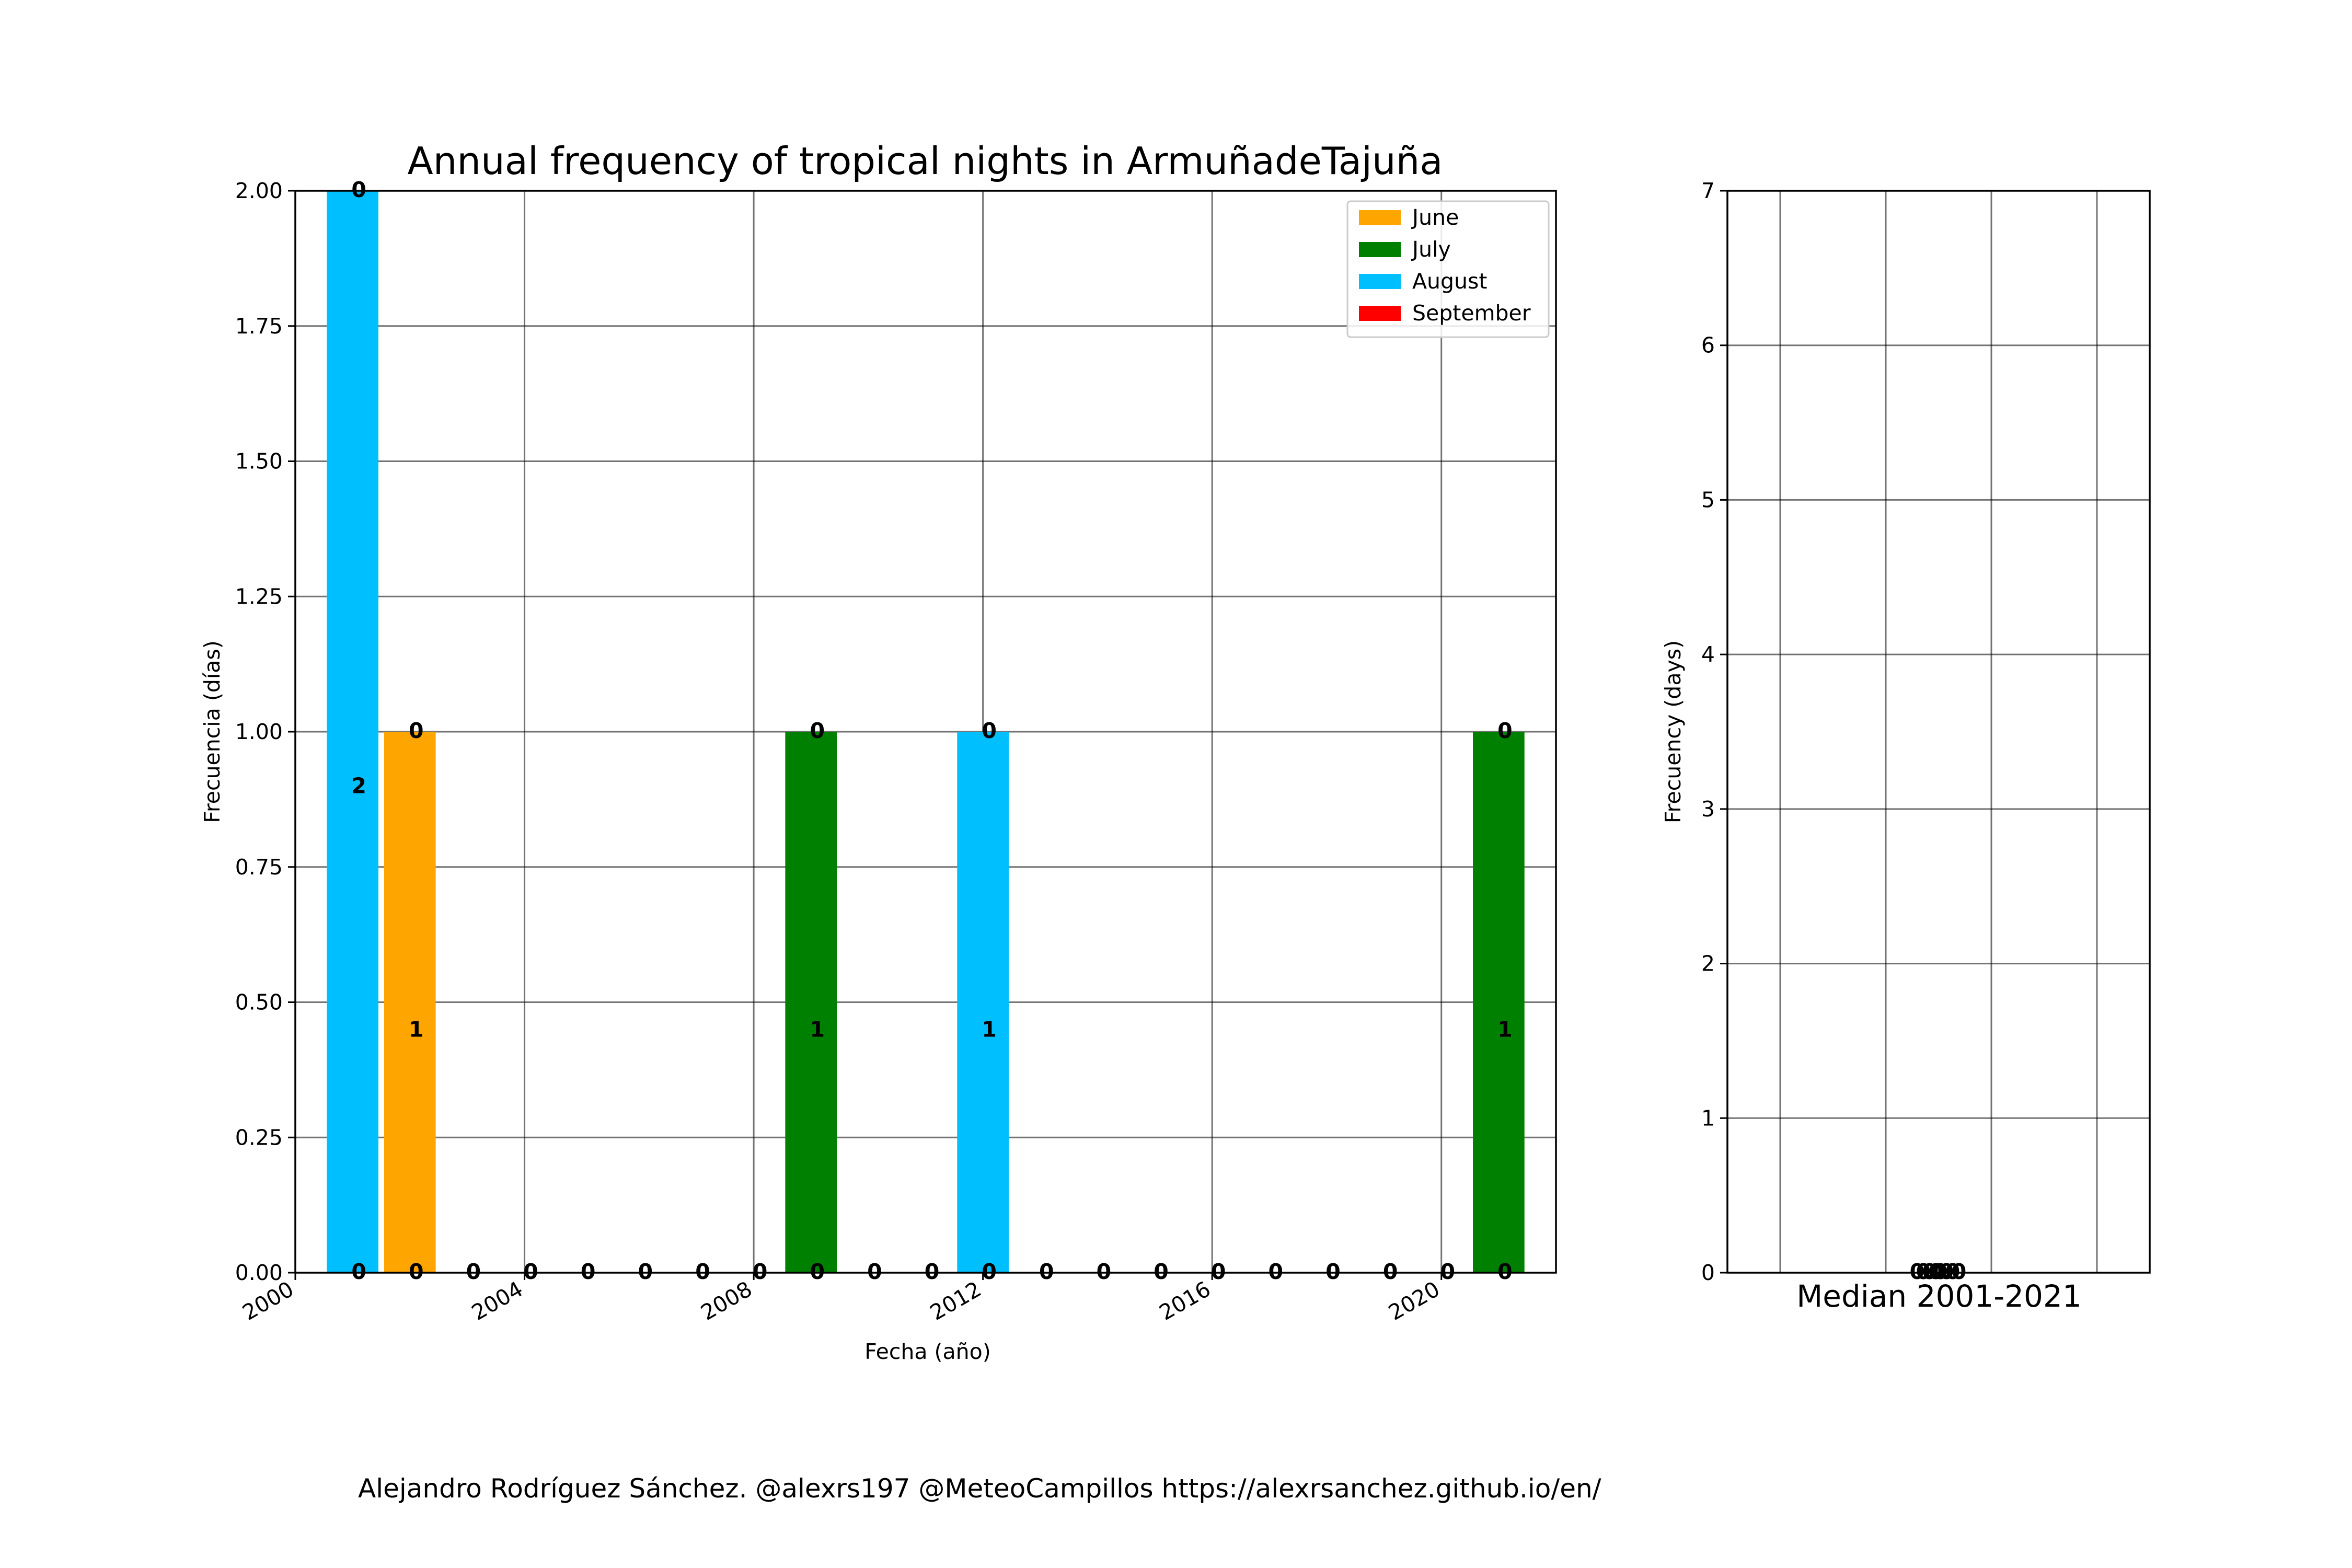 The image size is (2352, 1568). What do you see at coordinates (1673, 731) in the screenshot?
I see `right-y-axis-label: Frecuency (days)` at bounding box center [1673, 731].